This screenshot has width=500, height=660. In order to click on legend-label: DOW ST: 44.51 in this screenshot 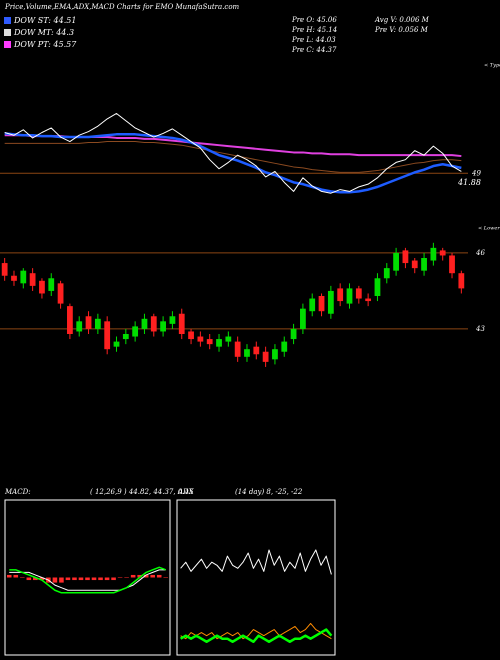, I will do `click(44, 20)`.